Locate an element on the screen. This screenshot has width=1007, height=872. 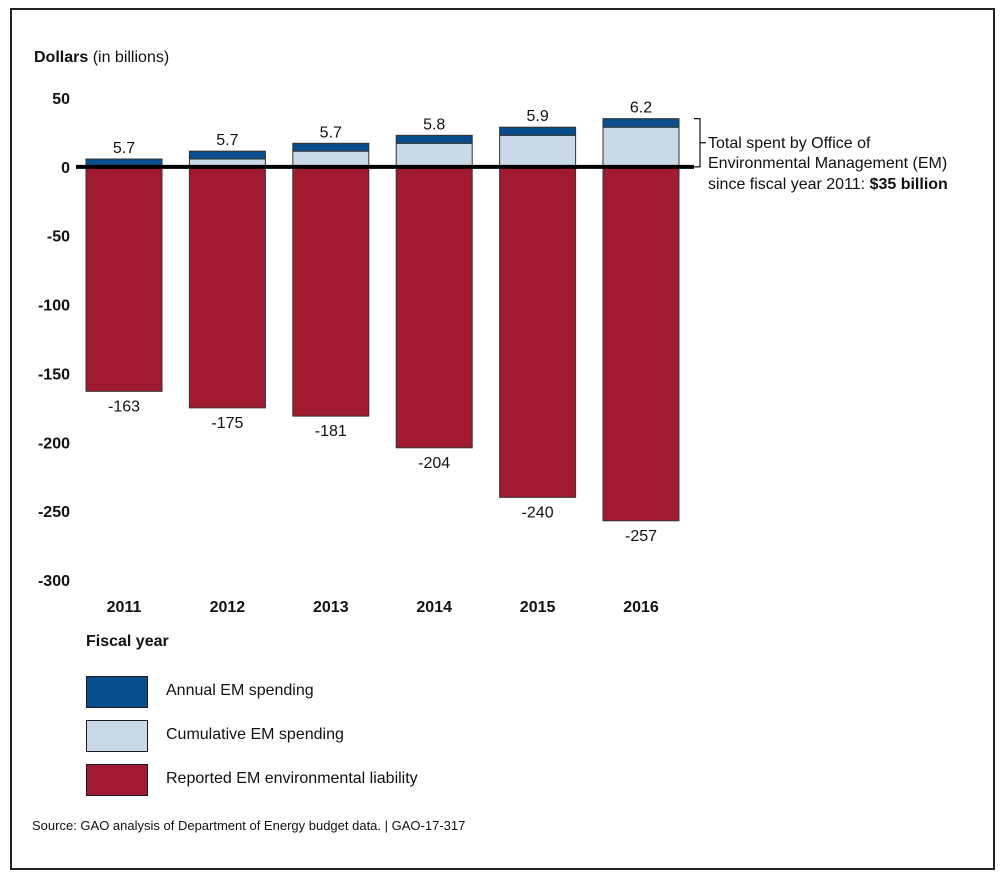
y-tick-labels: 50 0 -50 -100 -150 -200 -250 -300 is located at coordinates (54, 340).